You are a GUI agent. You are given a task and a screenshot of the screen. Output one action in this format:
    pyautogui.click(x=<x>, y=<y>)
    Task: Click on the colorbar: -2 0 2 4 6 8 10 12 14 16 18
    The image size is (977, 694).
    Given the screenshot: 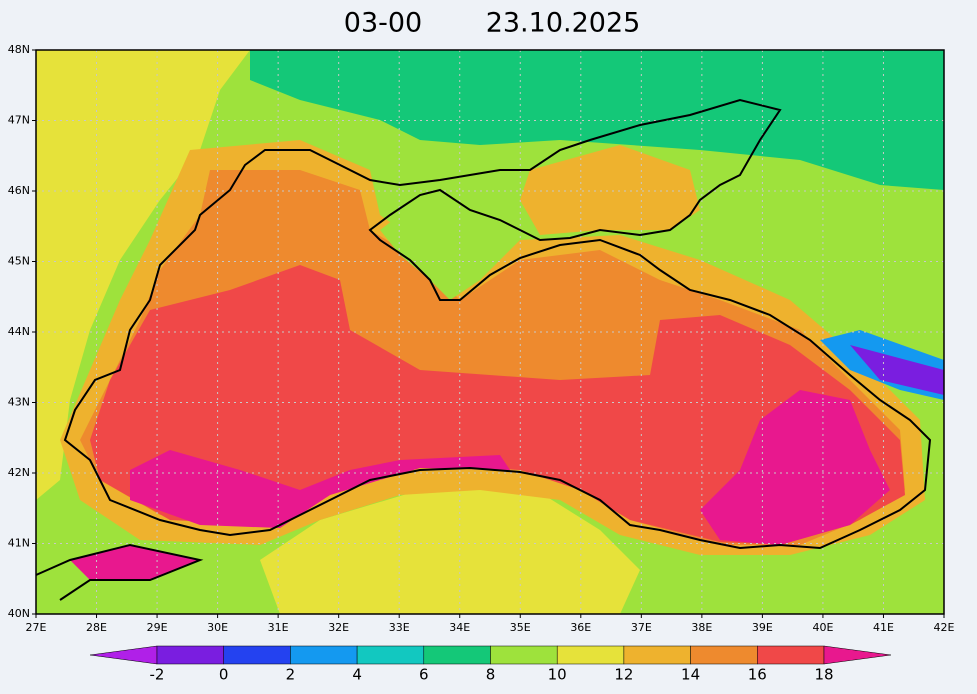 What is the action you would take?
    pyautogui.click(x=490, y=664)
    